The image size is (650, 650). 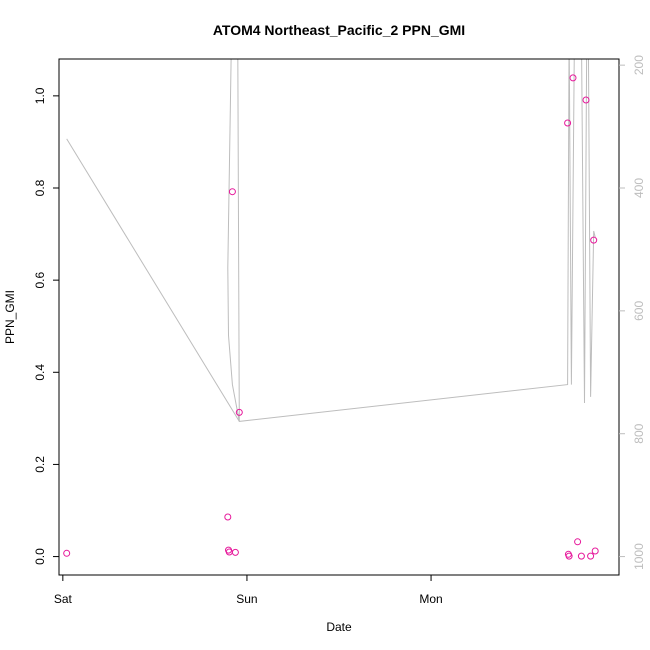 What do you see at coordinates (339, 30) in the screenshot?
I see `chart-title: ATOM4 Northeast_Pacific_2 PPN_GMI` at bounding box center [339, 30].